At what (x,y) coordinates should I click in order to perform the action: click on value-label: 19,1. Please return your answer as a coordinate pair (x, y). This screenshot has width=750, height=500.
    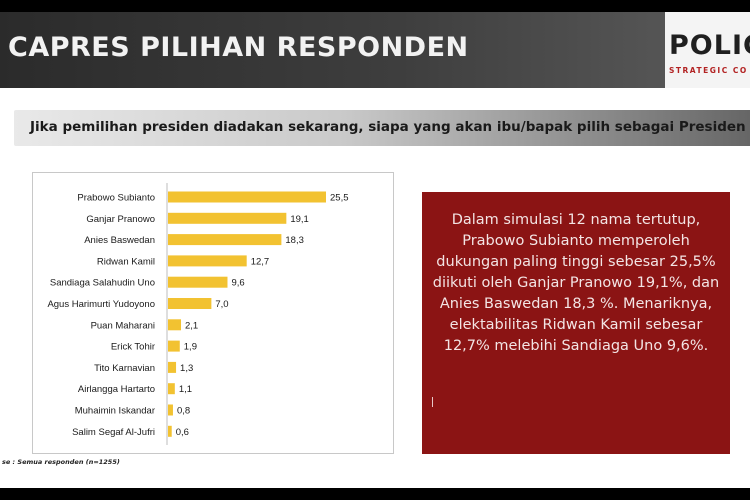
    Looking at the image, I should click on (299, 219).